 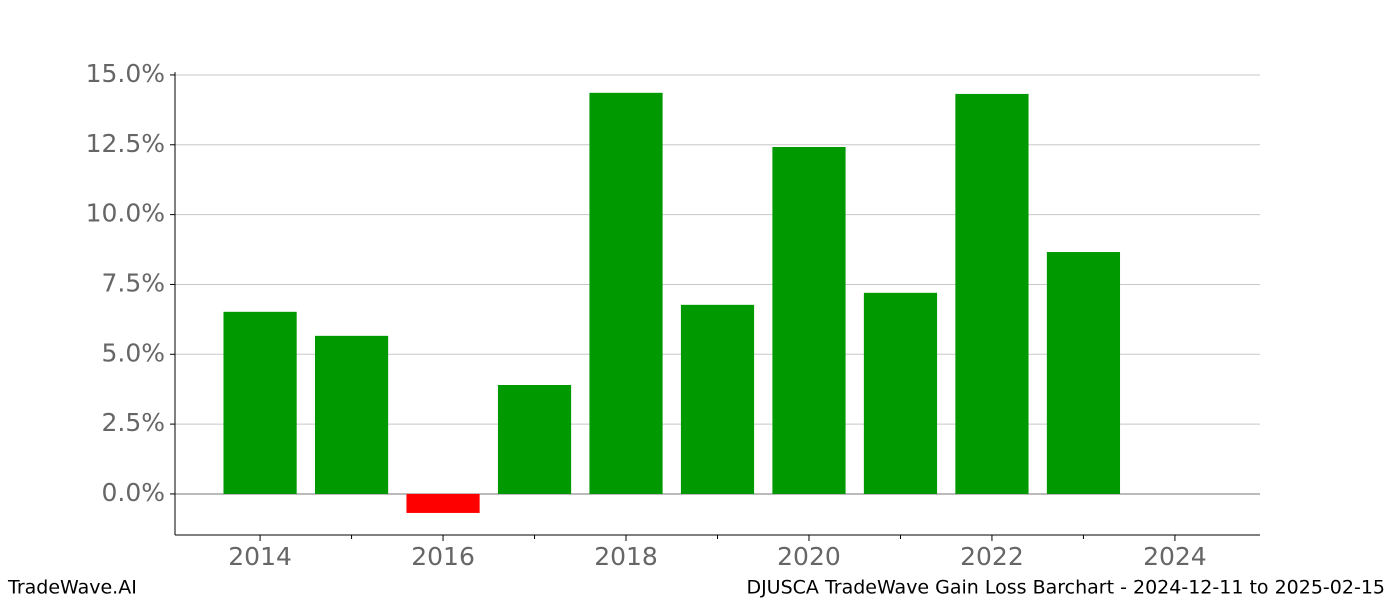 I want to click on footer-left: TradeWave.AI, so click(x=72, y=588).